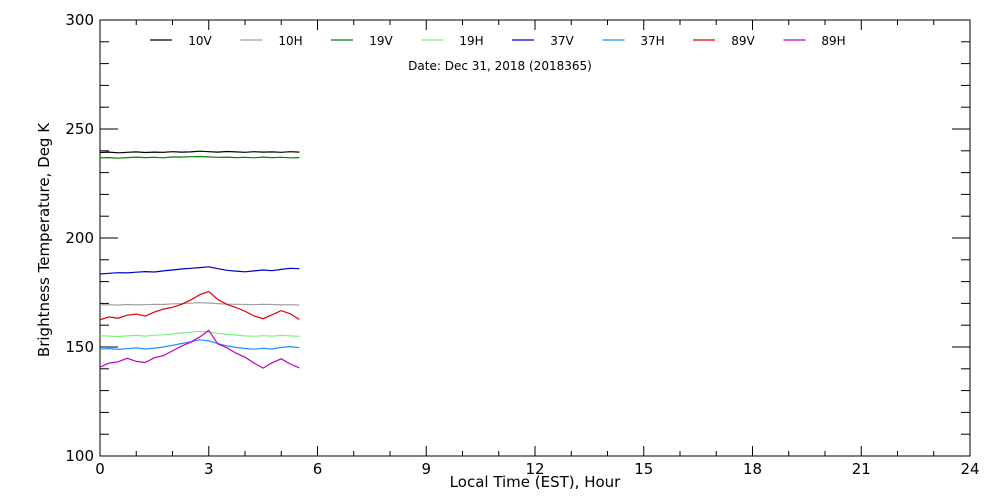 The height and width of the screenshot is (504, 1000). What do you see at coordinates (535, 482) in the screenshot?
I see `x-axis-label: Local Time (EST), Hour` at bounding box center [535, 482].